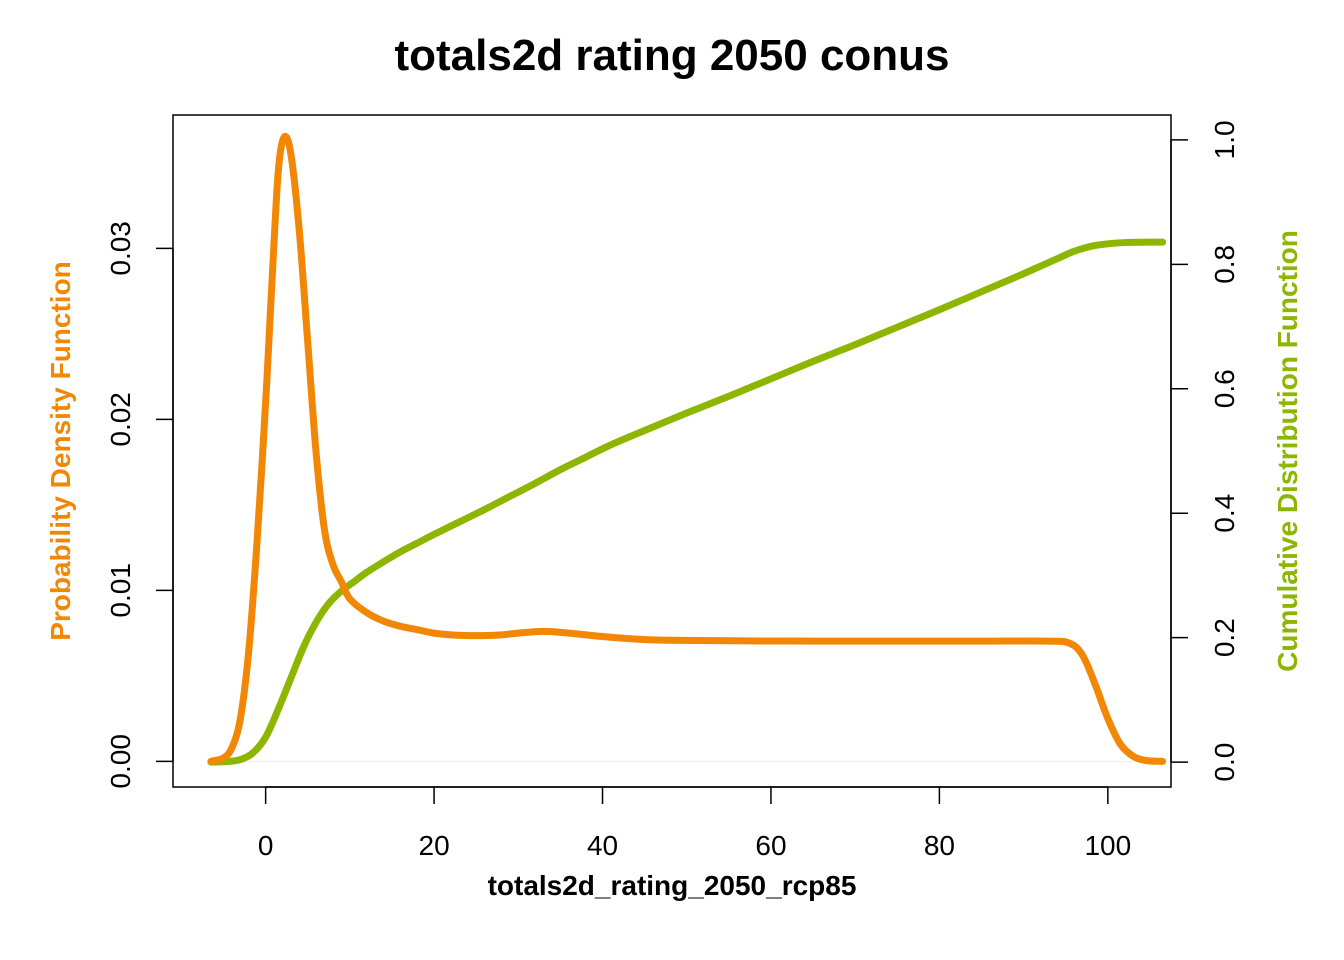  What do you see at coordinates (1224, 513) in the screenshot?
I see `y-right-tick-label: 0.4` at bounding box center [1224, 513].